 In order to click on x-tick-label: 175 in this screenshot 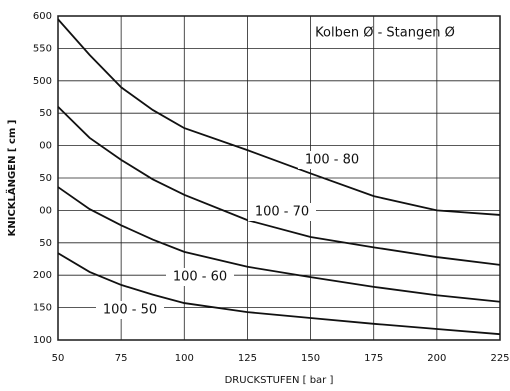, I will do `click(373, 358)`.